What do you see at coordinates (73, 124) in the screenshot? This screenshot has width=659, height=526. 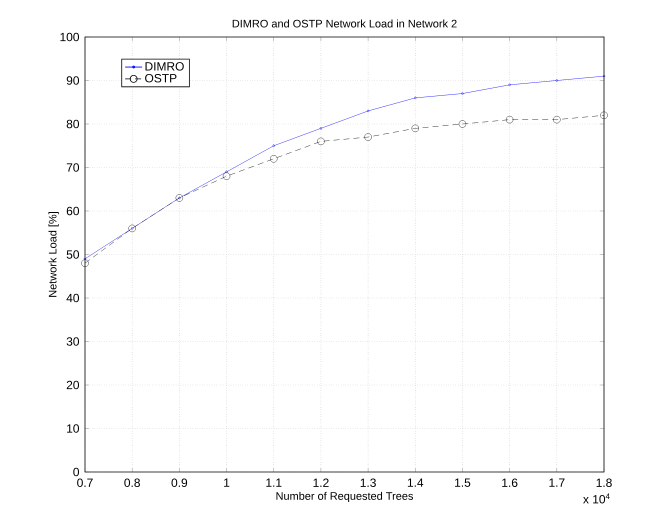 I see `y-tick-label: 80` at bounding box center [73, 124].